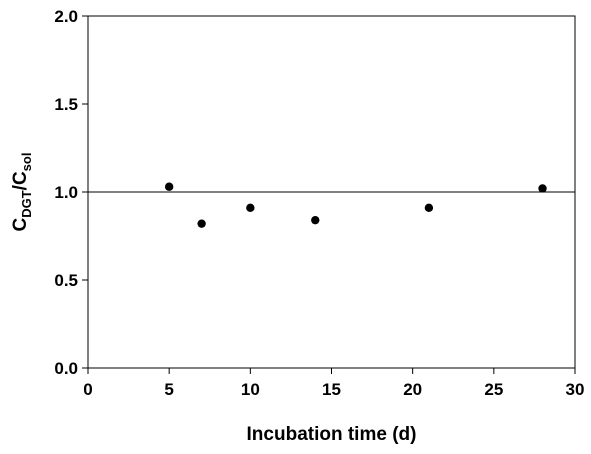 The height and width of the screenshot is (454, 591). Describe the element at coordinates (66, 104) in the screenshot. I see `y-tick-label: 1.5` at that location.